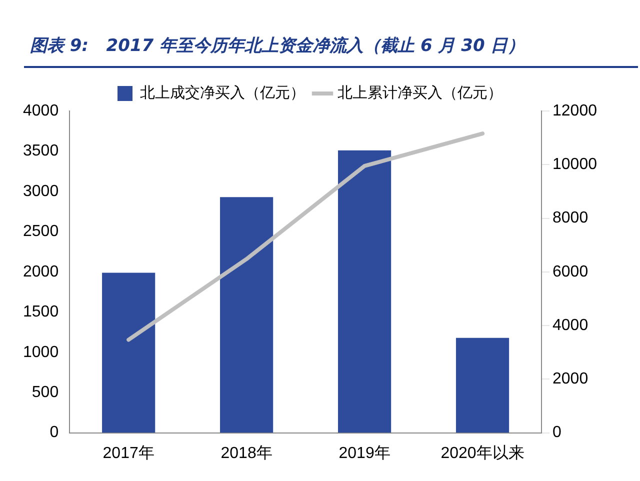 The image size is (640, 481). Describe the element at coordinates (570, 379) in the screenshot. I see `y2-tick-label: 2000` at that location.